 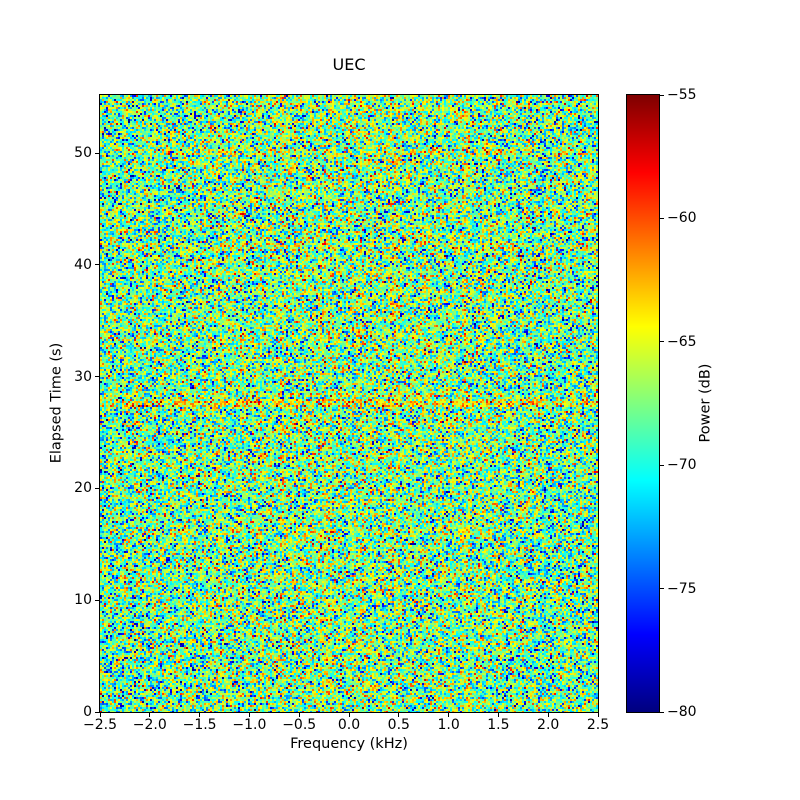 I want to click on colorbar-gradient, so click(x=643, y=403).